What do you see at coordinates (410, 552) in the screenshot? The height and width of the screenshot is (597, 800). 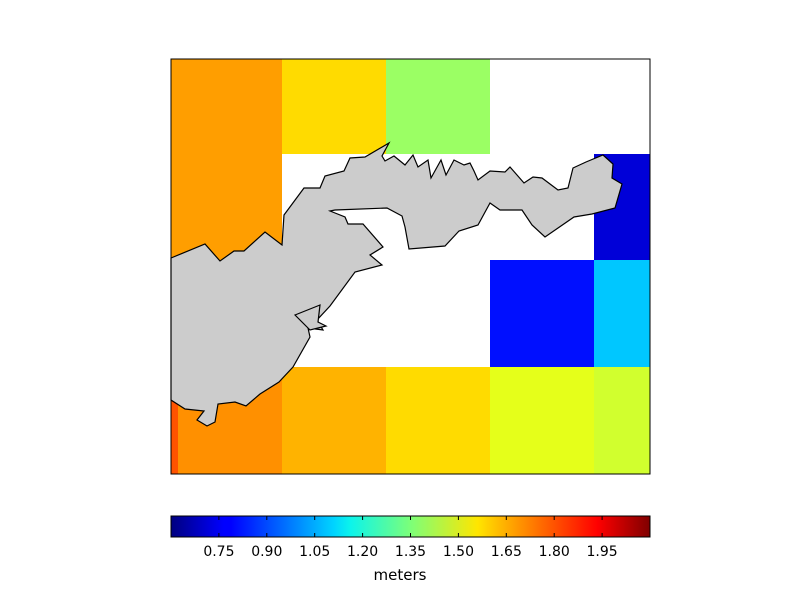 I see `colorbar-tick-label: 1.35` at bounding box center [410, 552].